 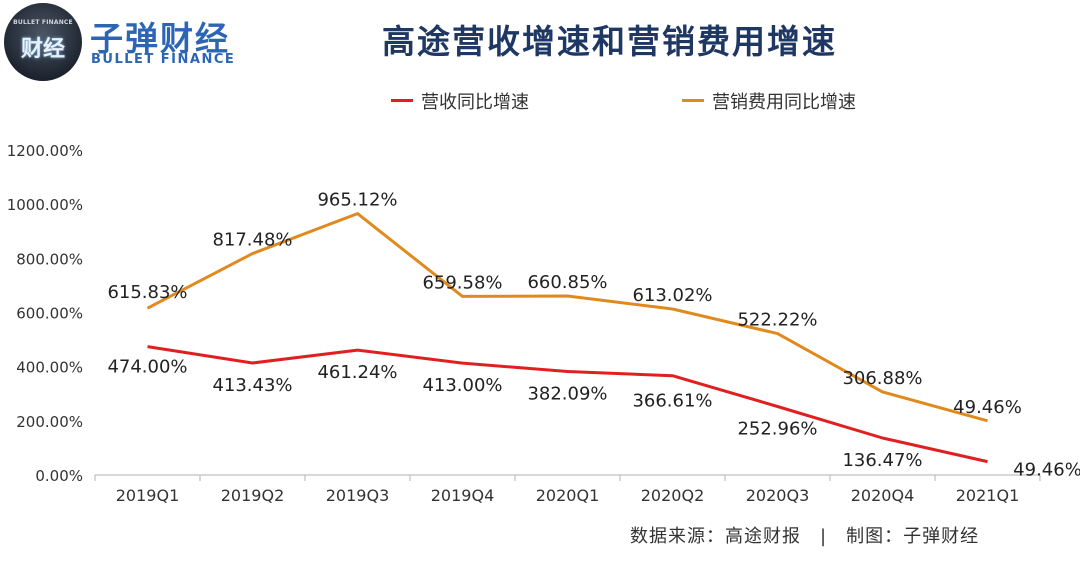 What do you see at coordinates (672, 401) in the screenshot?
I see `data-label-revenue: 366.61%` at bounding box center [672, 401].